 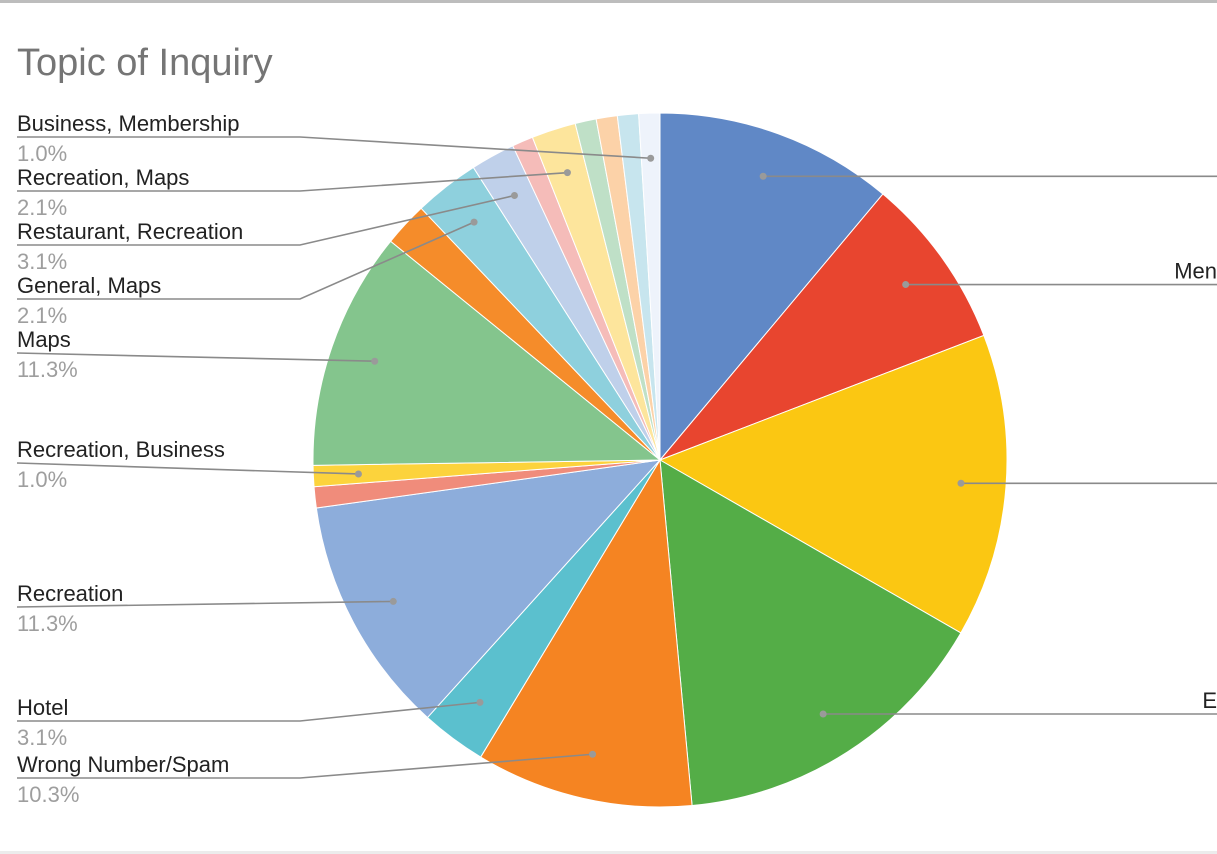 What do you see at coordinates (47, 369) in the screenshot?
I see `label-pct-maps: 11.3%` at bounding box center [47, 369].